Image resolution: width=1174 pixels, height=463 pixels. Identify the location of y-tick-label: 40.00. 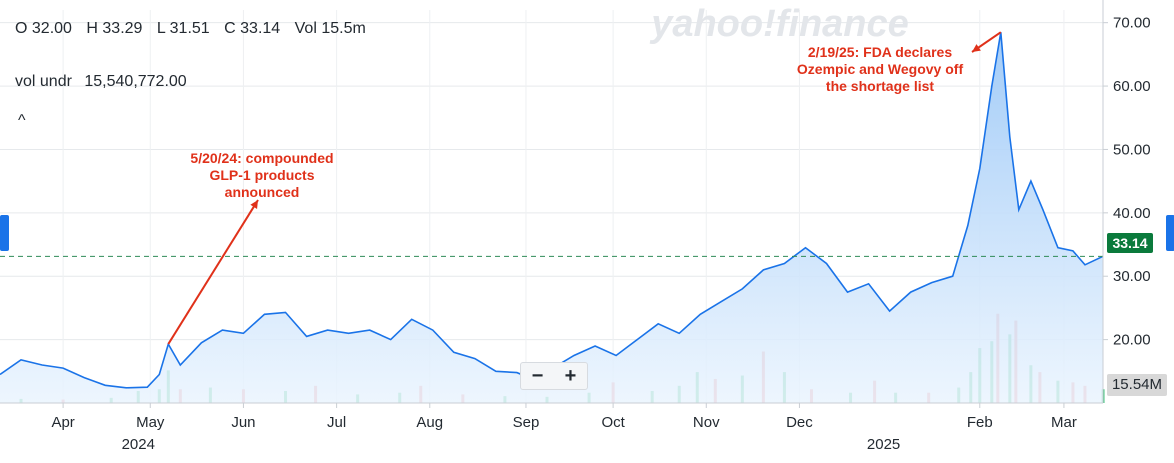
(1132, 213).